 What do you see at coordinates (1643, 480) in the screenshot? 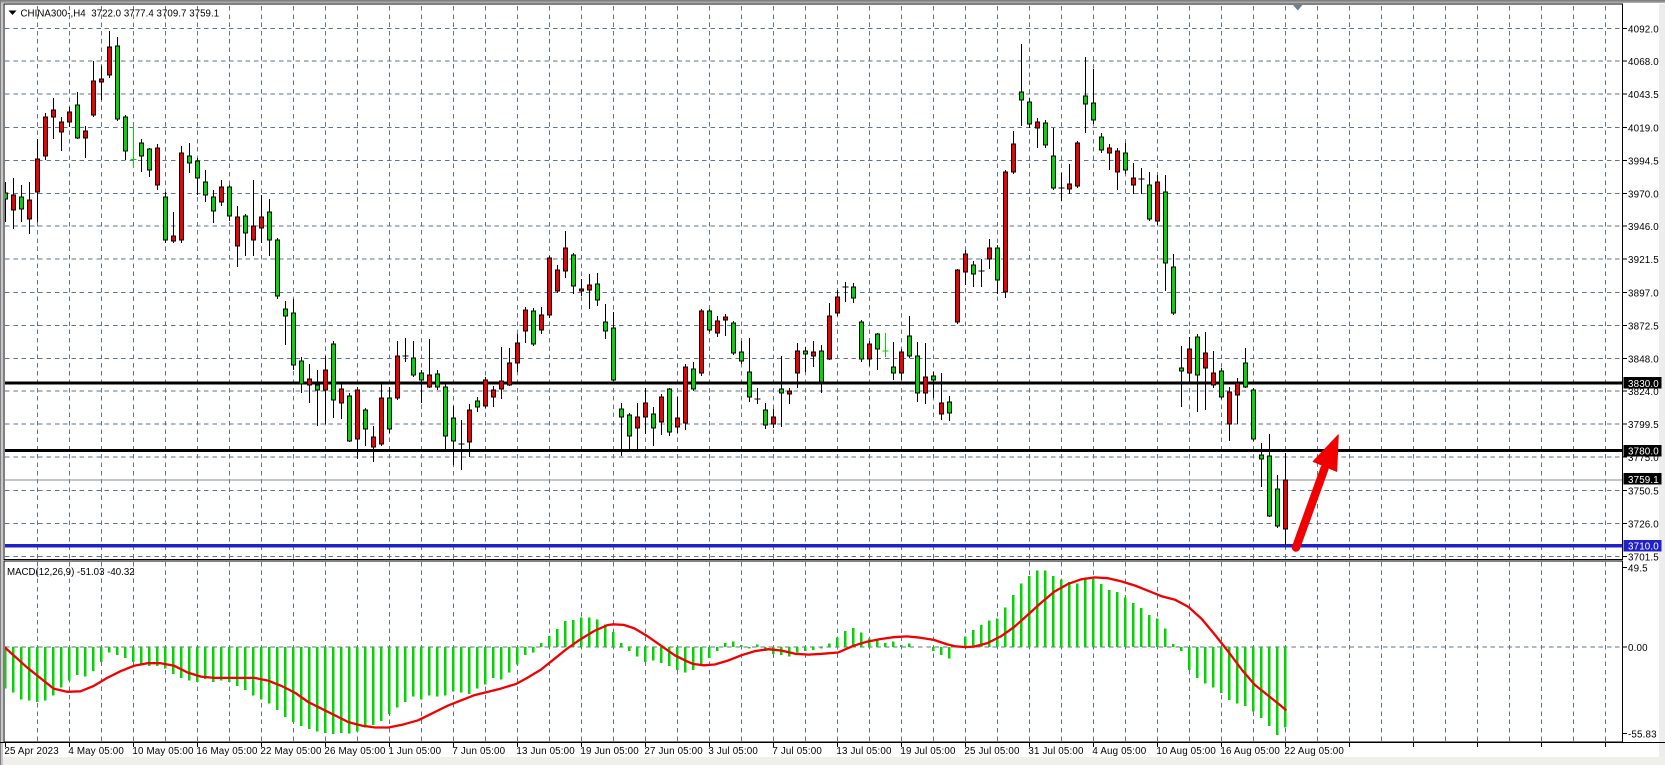
I see `svg-text: 3759.1` at bounding box center [1643, 480].